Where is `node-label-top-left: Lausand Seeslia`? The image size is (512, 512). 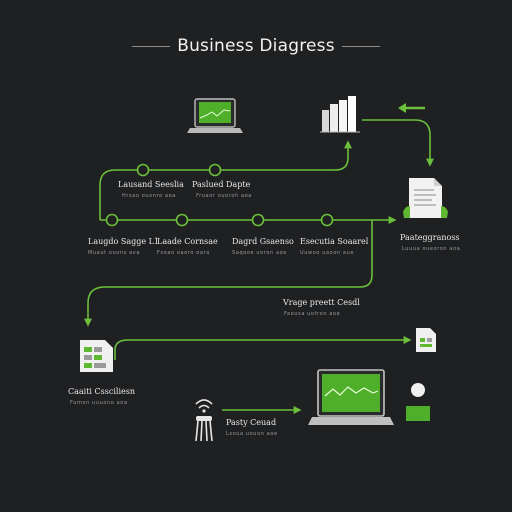 node-label-top-left: Lausand Seeslia is located at coordinates (151, 184).